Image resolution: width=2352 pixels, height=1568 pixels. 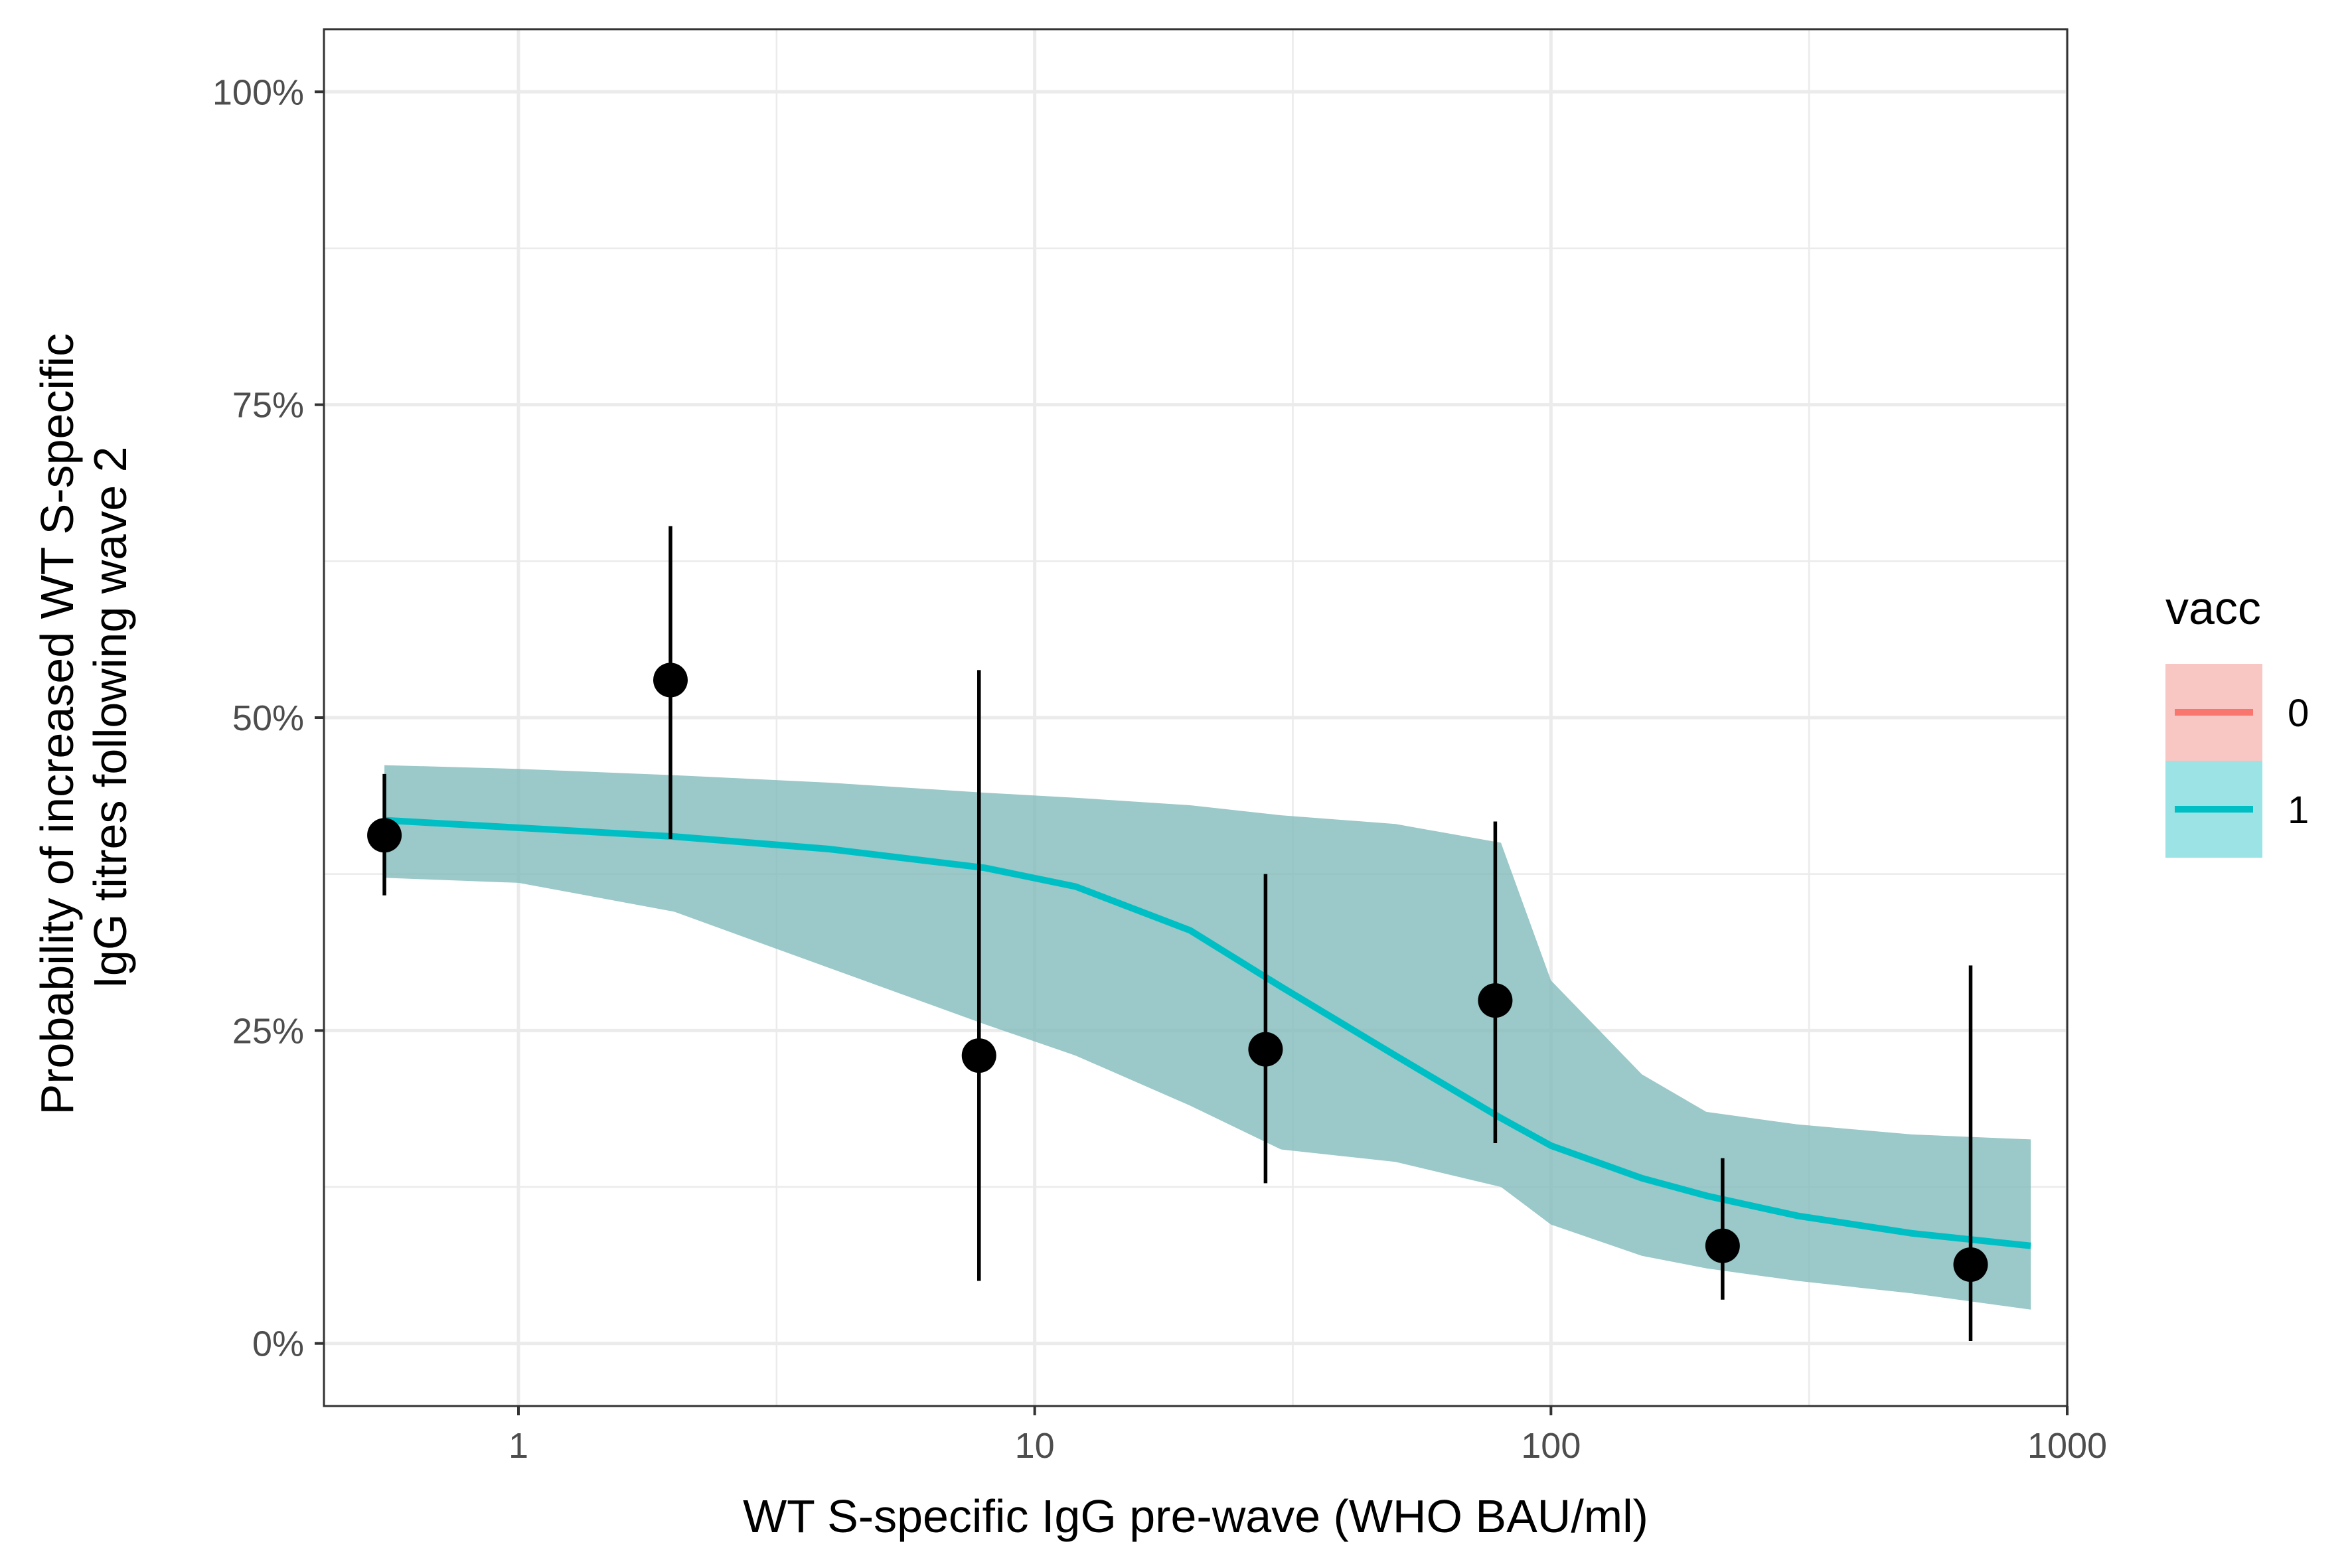 What do you see at coordinates (110, 717) in the screenshot?
I see `y-axis-title-line-2: IgG titres following wave 2` at bounding box center [110, 717].